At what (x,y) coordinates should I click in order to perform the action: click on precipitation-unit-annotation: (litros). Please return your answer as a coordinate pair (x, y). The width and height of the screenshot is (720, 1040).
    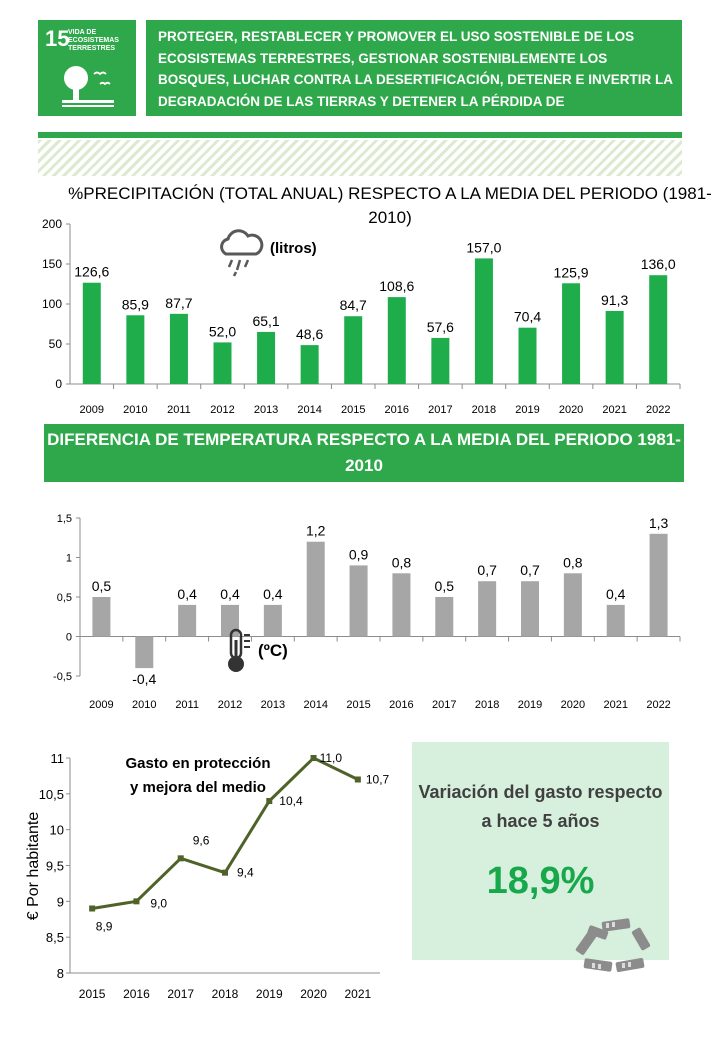
    Looking at the image, I should click on (293, 248).